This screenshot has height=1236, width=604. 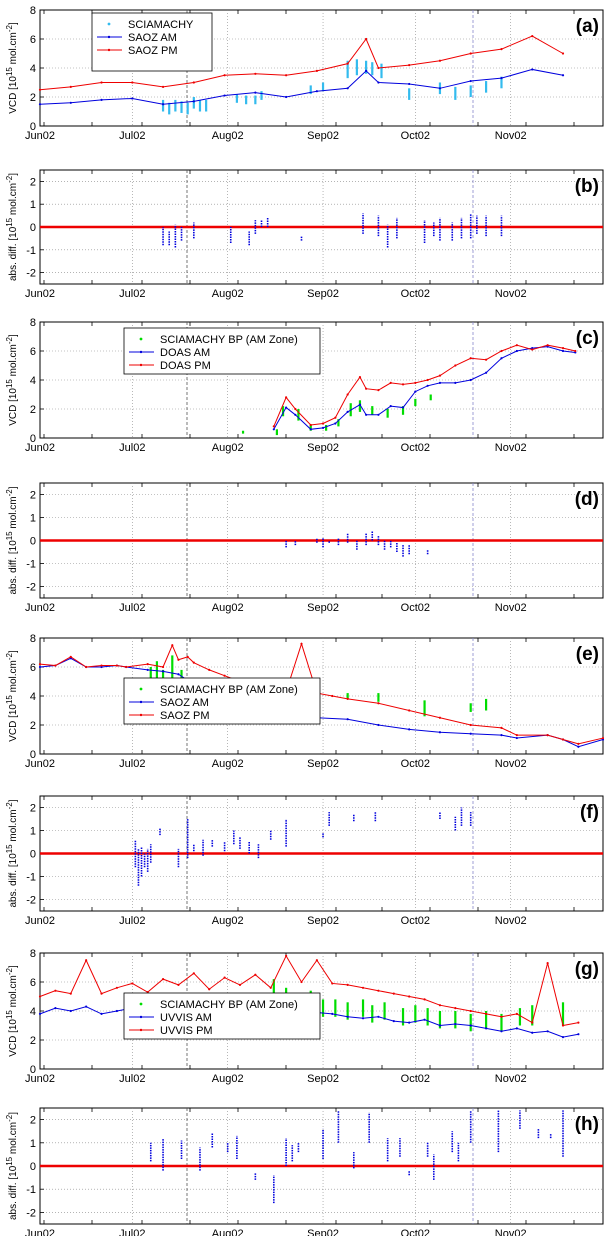 I want to click on series-saoz-pm, so click(x=301, y=63).